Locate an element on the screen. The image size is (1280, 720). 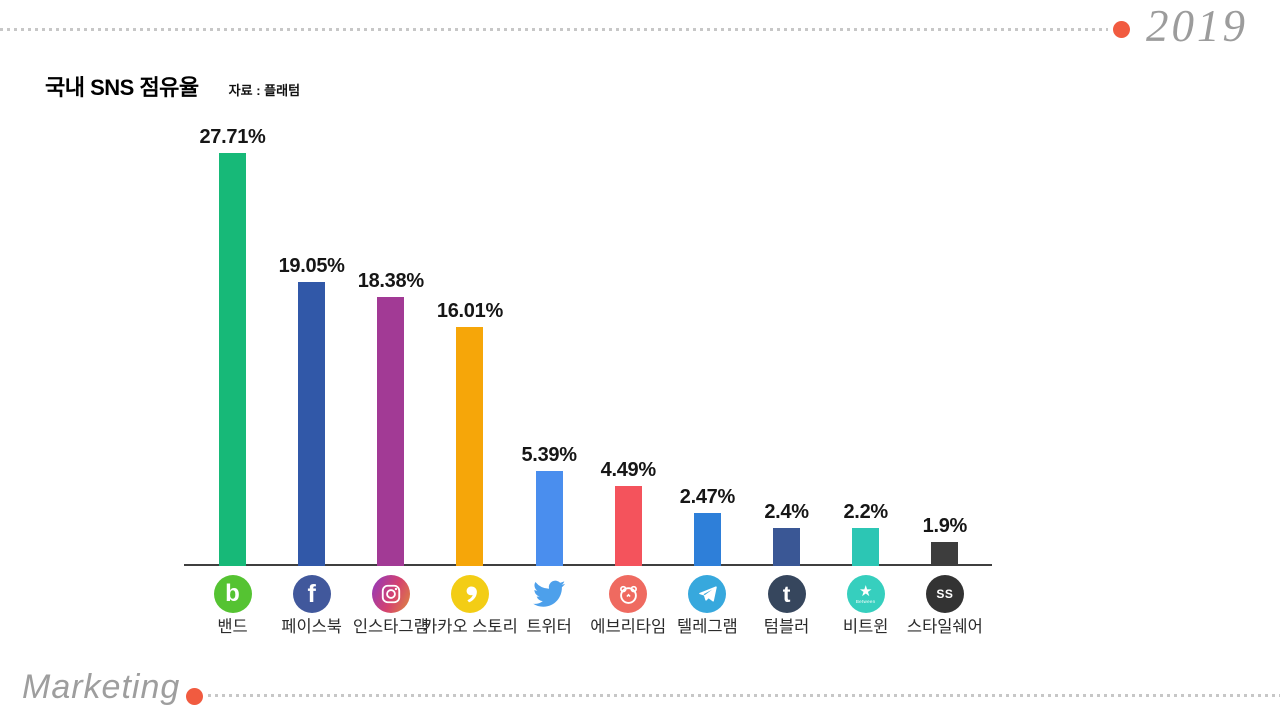
instagram-icon is located at coordinates (390, 594).